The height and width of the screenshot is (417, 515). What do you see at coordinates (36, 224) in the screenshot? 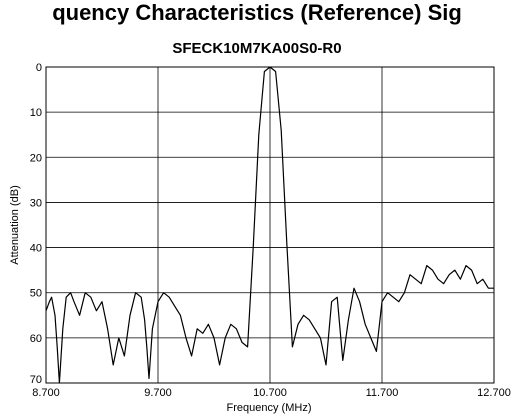
I see `y-axis-ticks: 0 10 20 30 40 50 60 70` at bounding box center [36, 224].